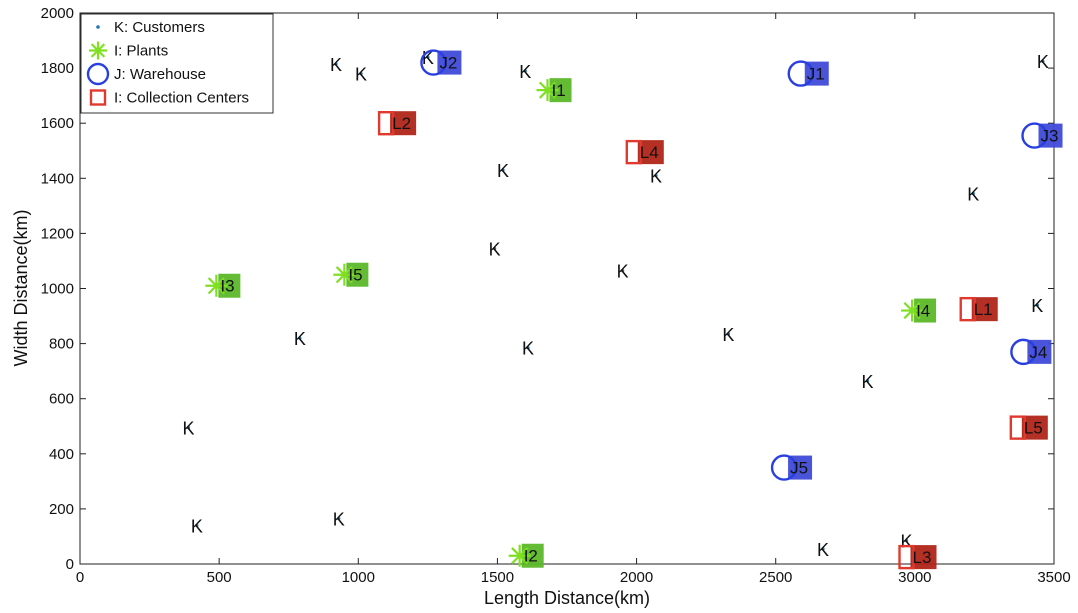 This screenshot has height=613, width=1078. What do you see at coordinates (98, 27) in the screenshot?
I see `legend-dot-marker` at bounding box center [98, 27].